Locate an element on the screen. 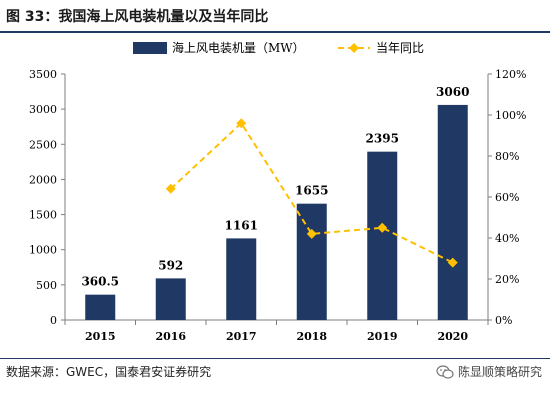 The width and height of the screenshot is (550, 404). bar-data-label: 1655 is located at coordinates (311, 191).